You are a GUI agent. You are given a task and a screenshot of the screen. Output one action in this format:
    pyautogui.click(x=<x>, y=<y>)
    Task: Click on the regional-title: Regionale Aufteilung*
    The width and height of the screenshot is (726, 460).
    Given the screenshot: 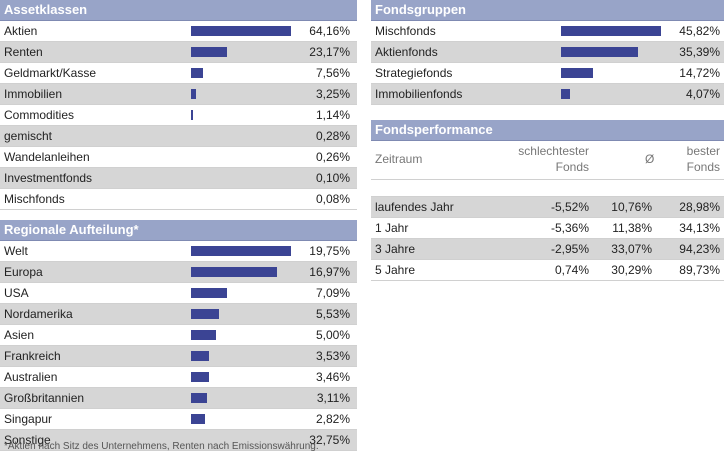 What is the action you would take?
    pyautogui.click(x=178, y=230)
    